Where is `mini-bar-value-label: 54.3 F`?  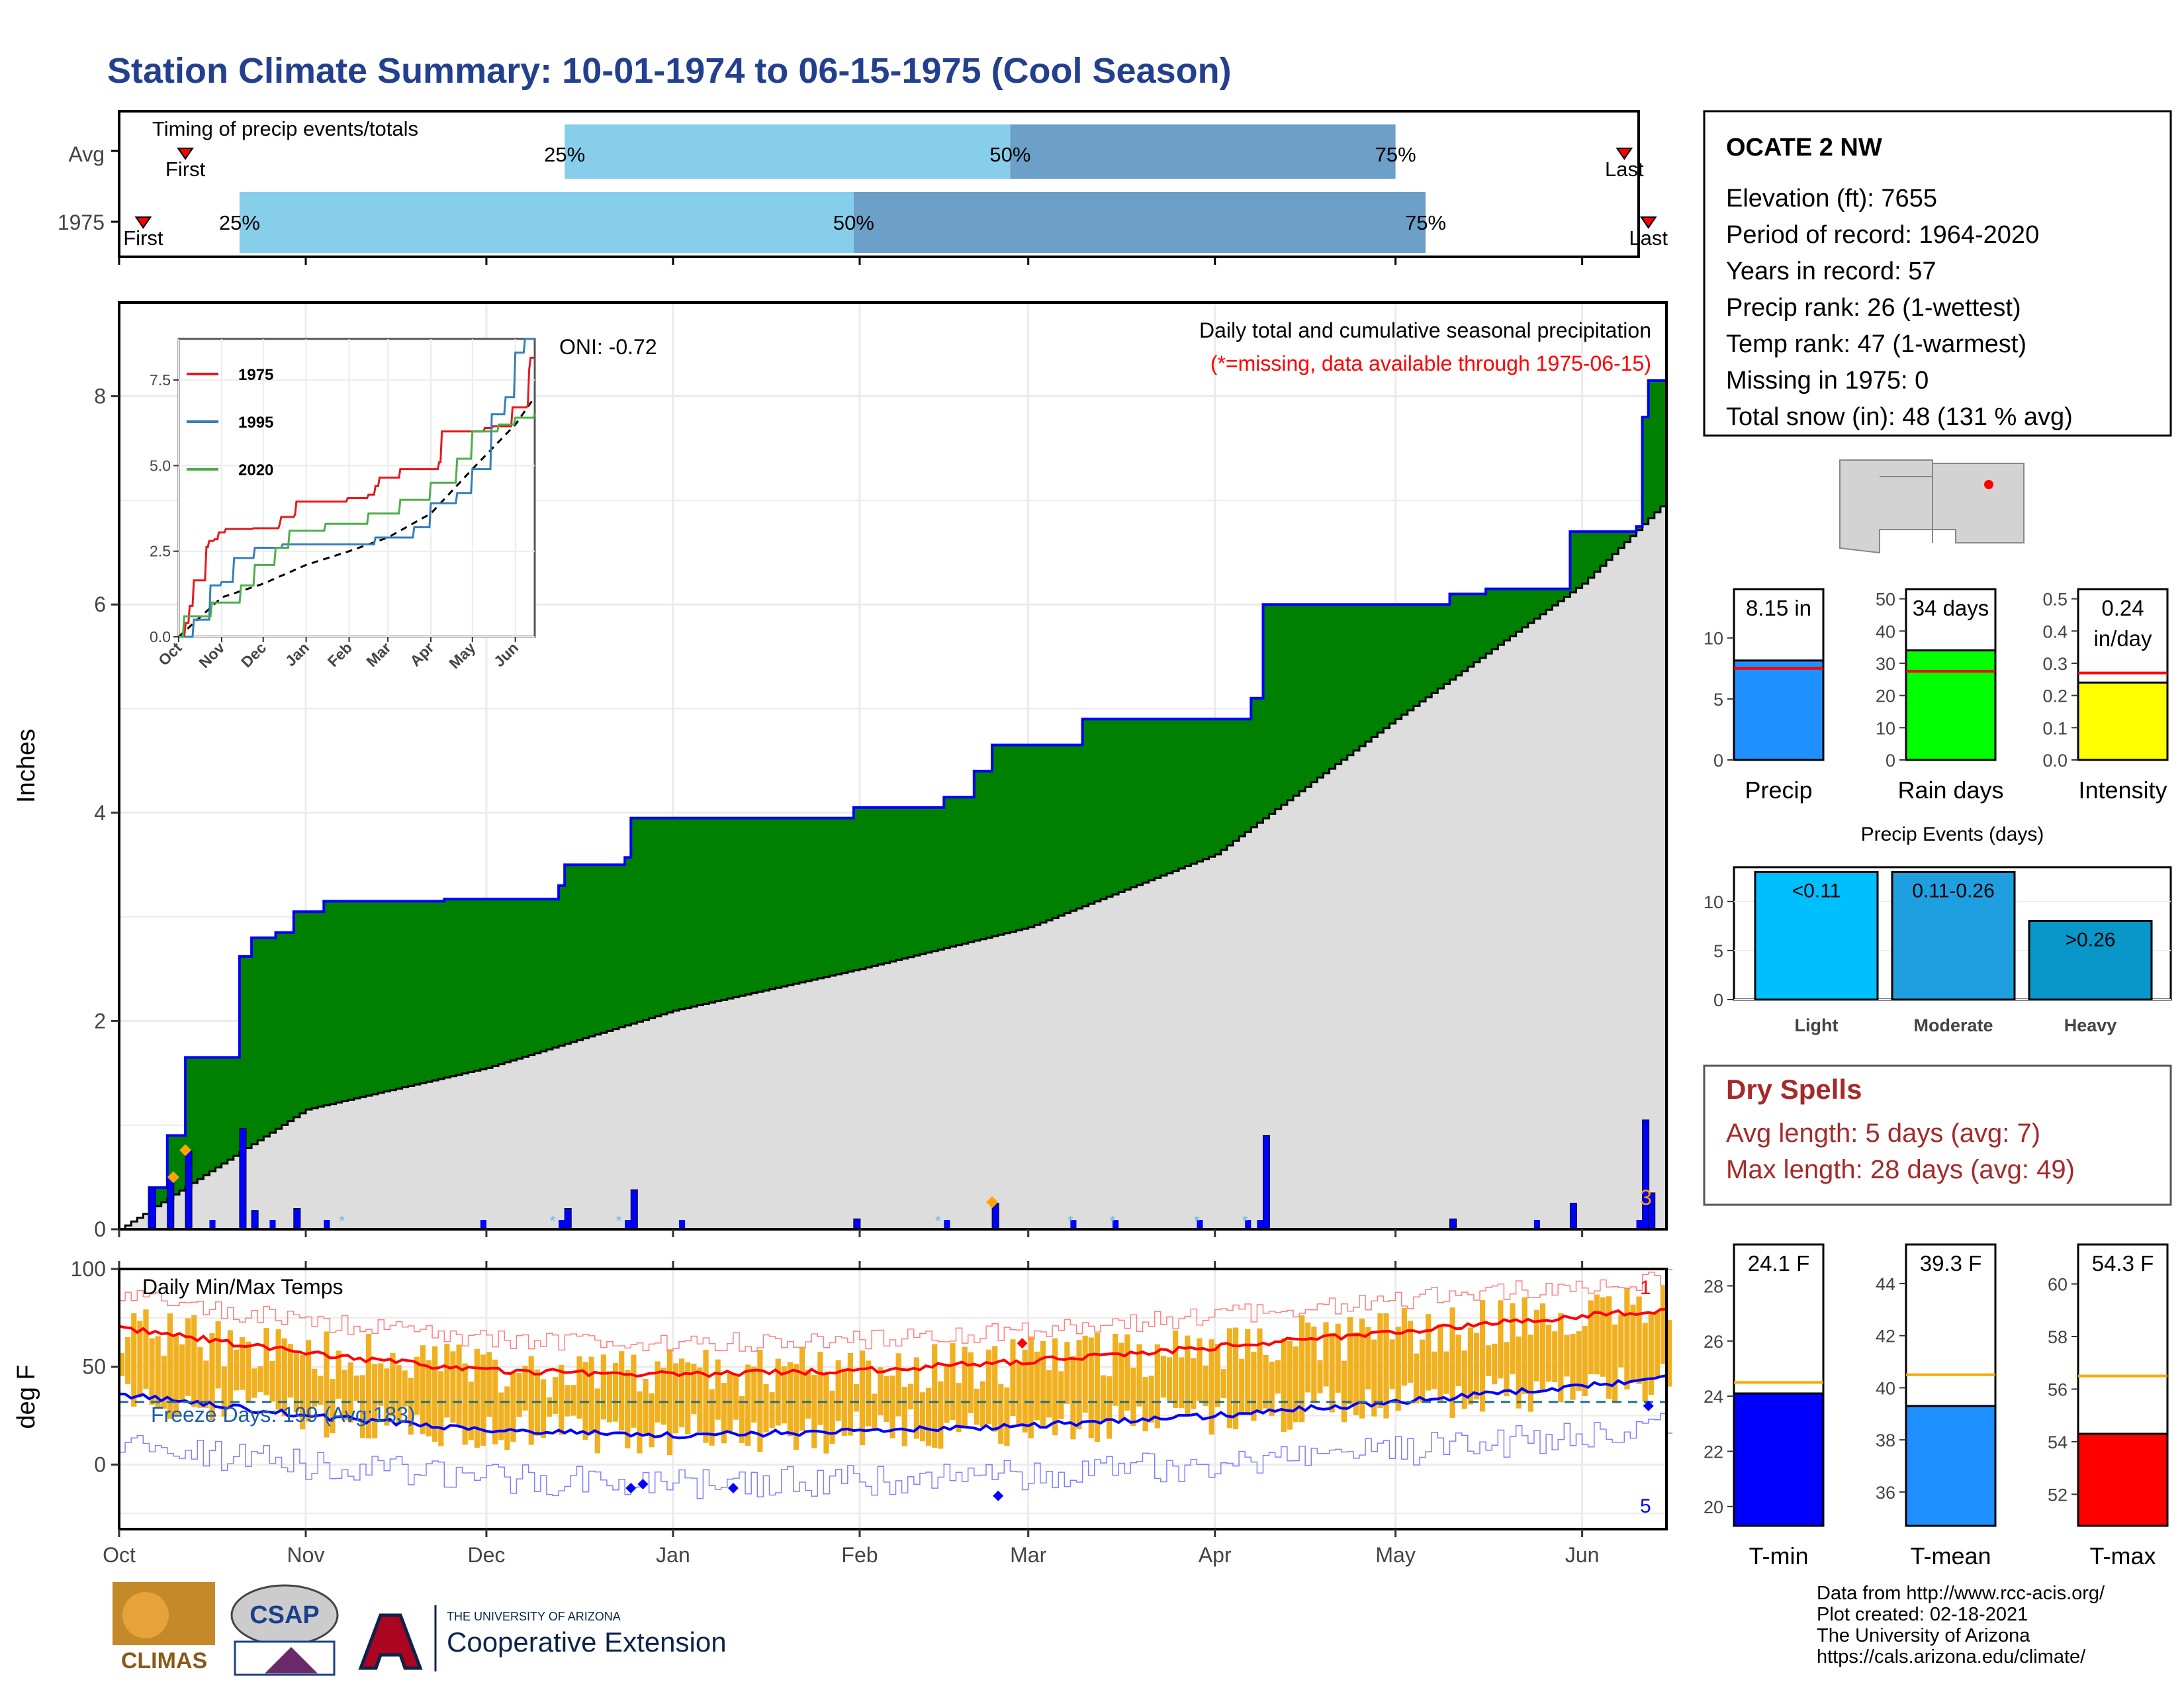
mini-bar-value-label: 54.3 F is located at coordinates (2123, 1263).